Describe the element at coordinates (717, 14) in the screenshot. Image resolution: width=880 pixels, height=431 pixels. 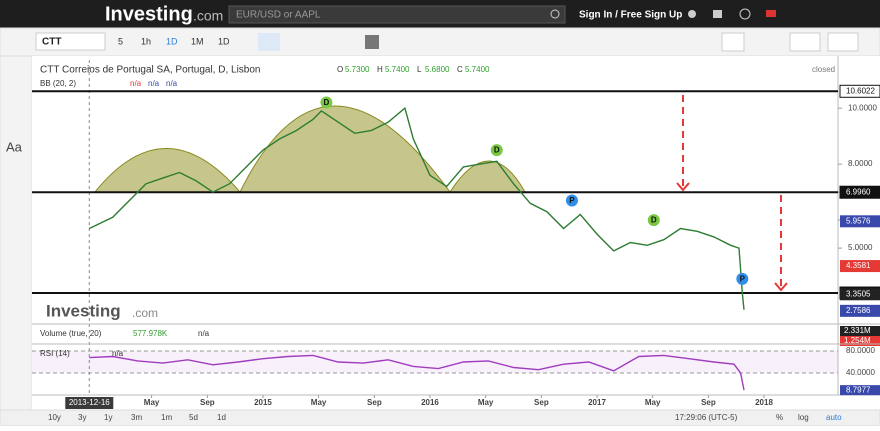
I see `portfolio-icon` at that location.